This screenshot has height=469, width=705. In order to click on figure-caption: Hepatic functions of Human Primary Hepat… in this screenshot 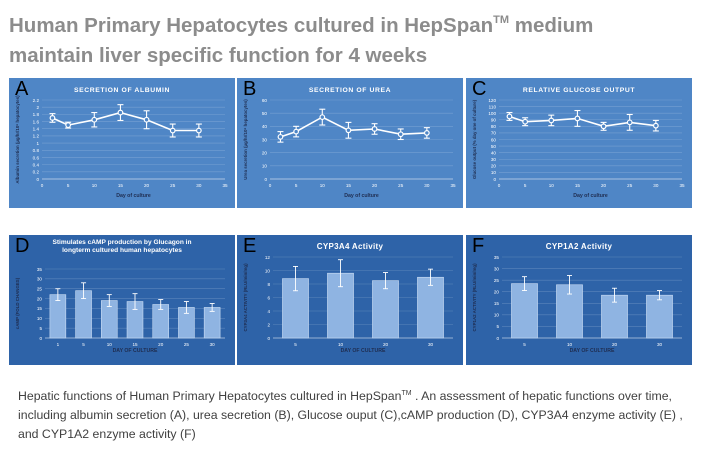, I will do `click(358, 414)`.